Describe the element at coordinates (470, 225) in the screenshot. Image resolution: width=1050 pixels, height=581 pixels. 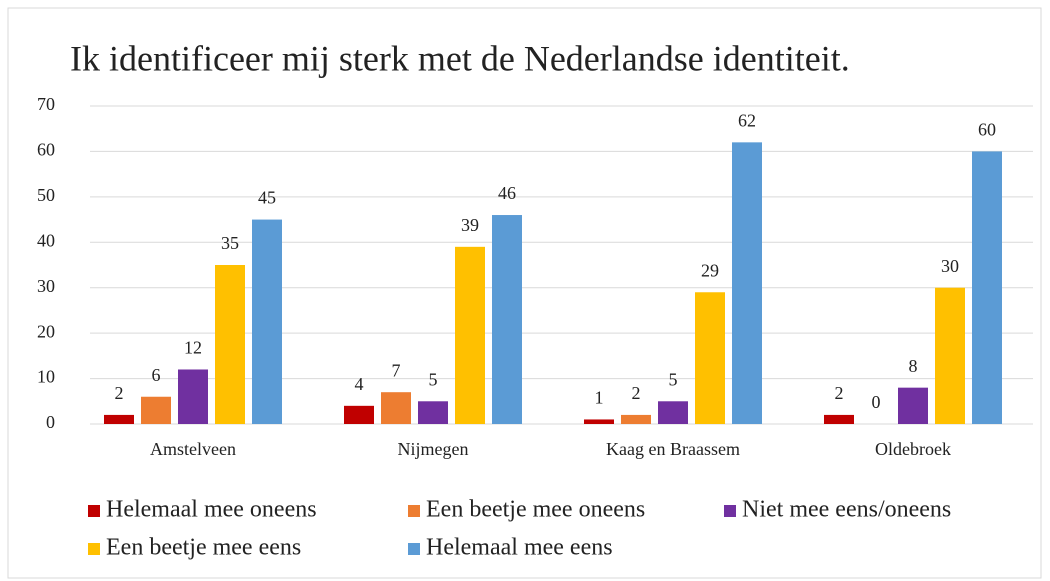
I see `value-label: 39` at that location.